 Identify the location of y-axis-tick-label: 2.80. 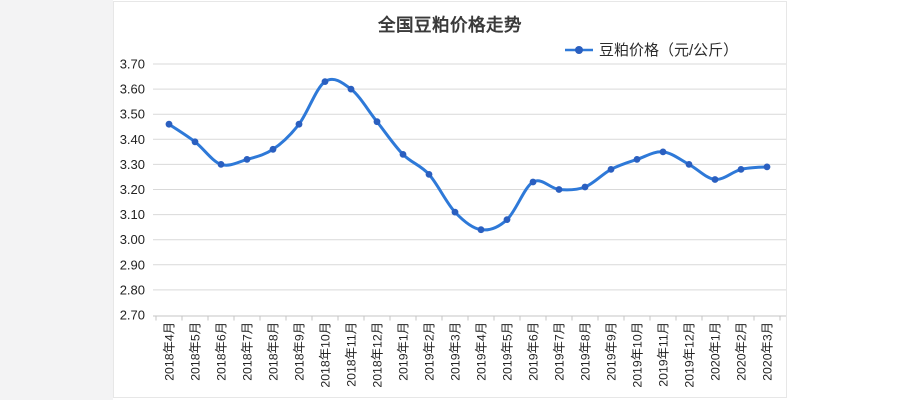
(132, 289).